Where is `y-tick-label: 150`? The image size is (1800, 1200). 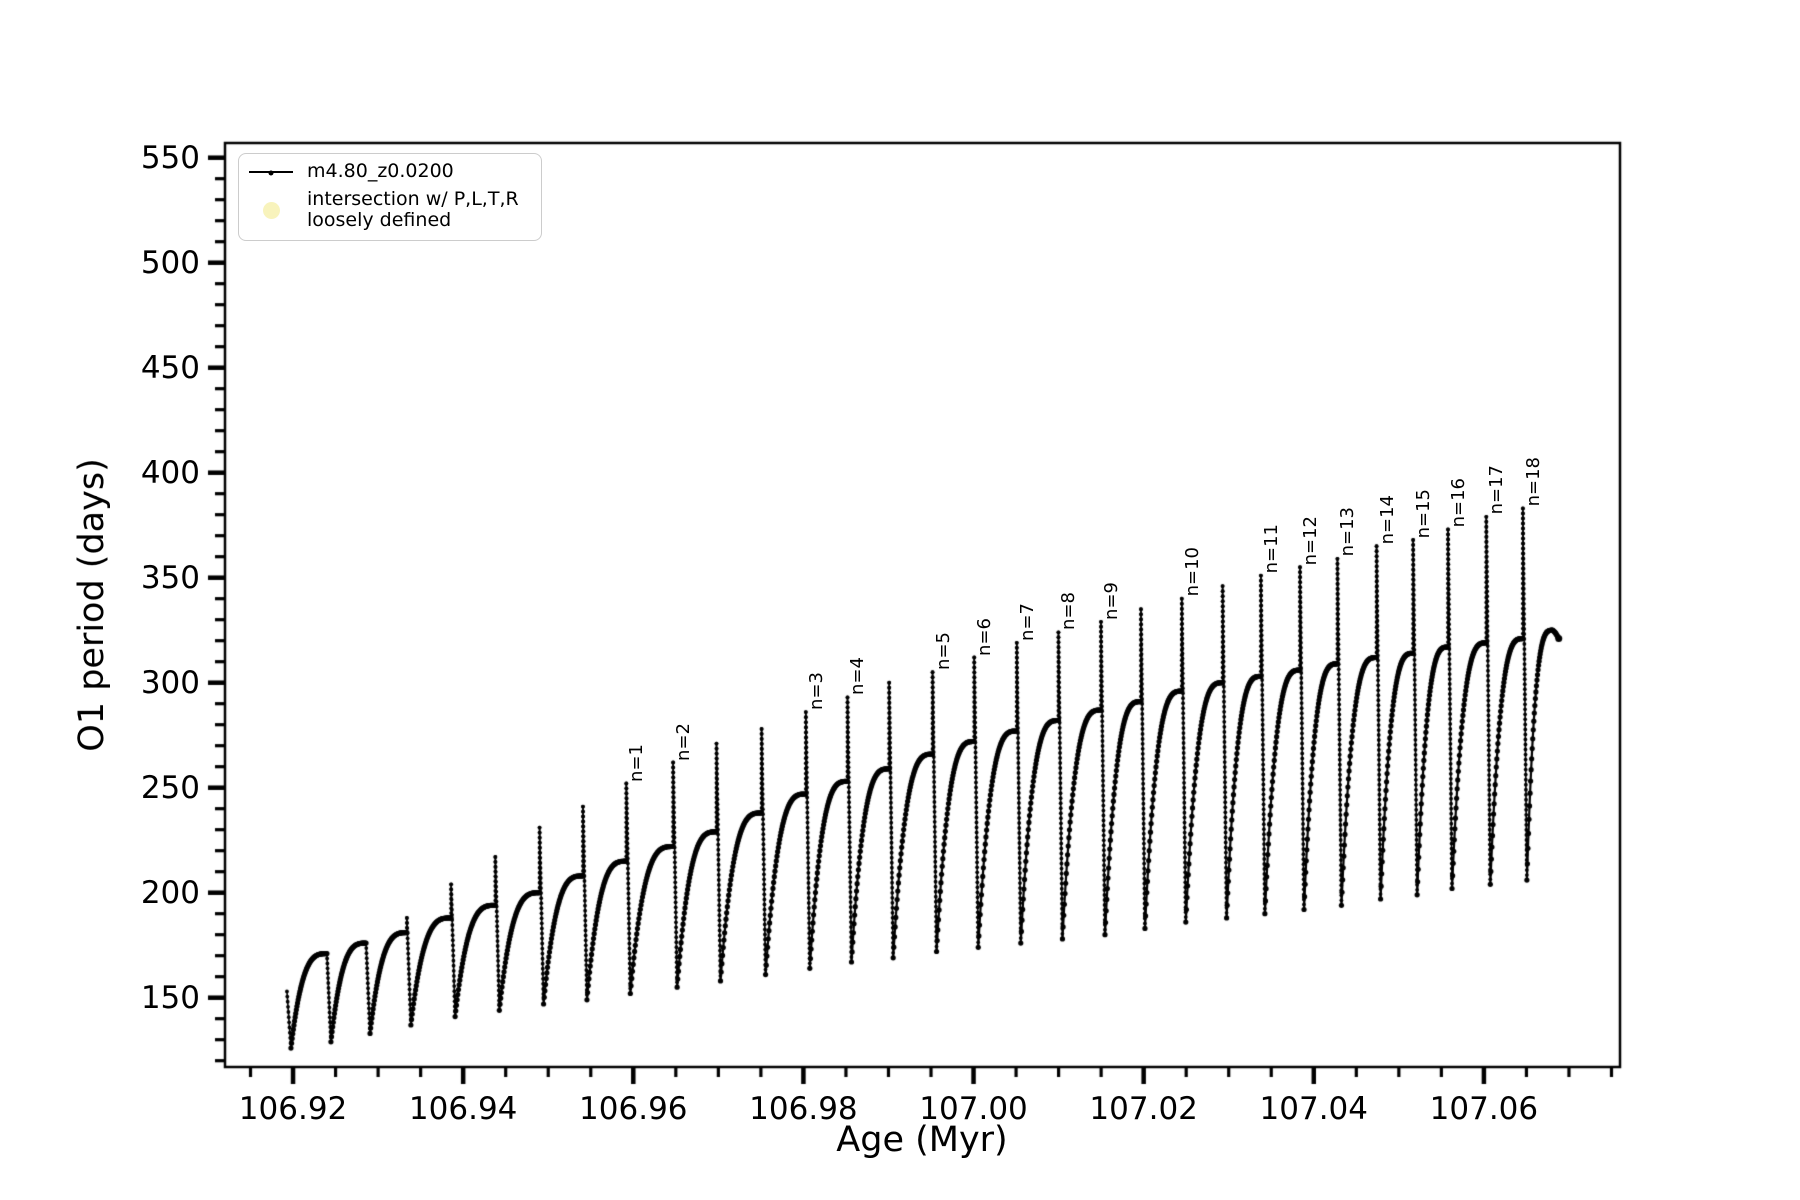 y-tick-label: 150 is located at coordinates (170, 997).